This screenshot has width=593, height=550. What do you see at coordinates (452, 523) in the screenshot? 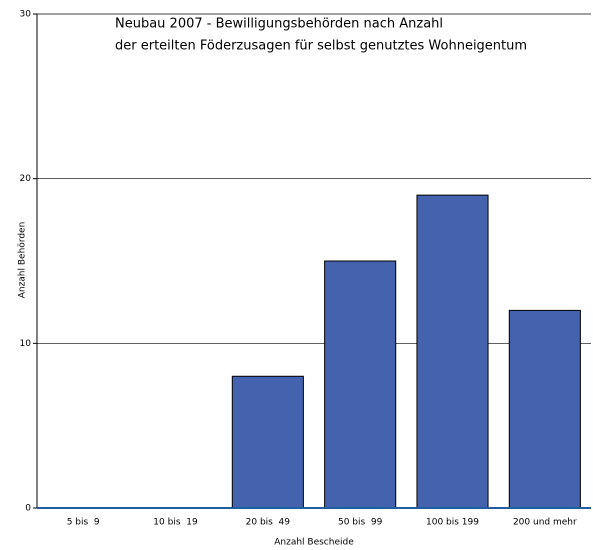
I see `x-tick-label: 100 bis 199` at bounding box center [452, 523].